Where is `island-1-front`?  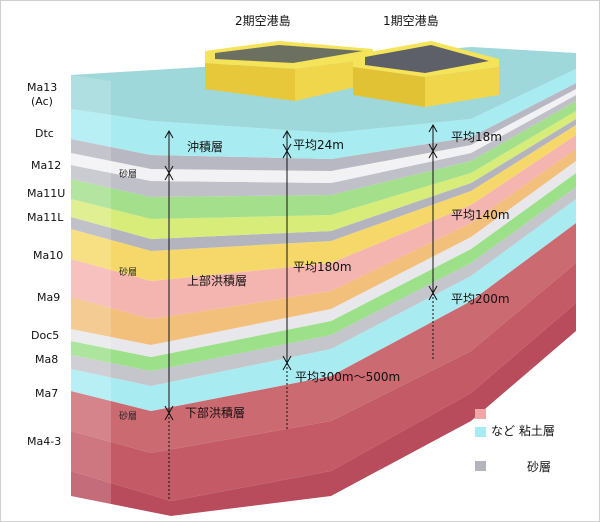
island-1-front is located at coordinates (389, 87).